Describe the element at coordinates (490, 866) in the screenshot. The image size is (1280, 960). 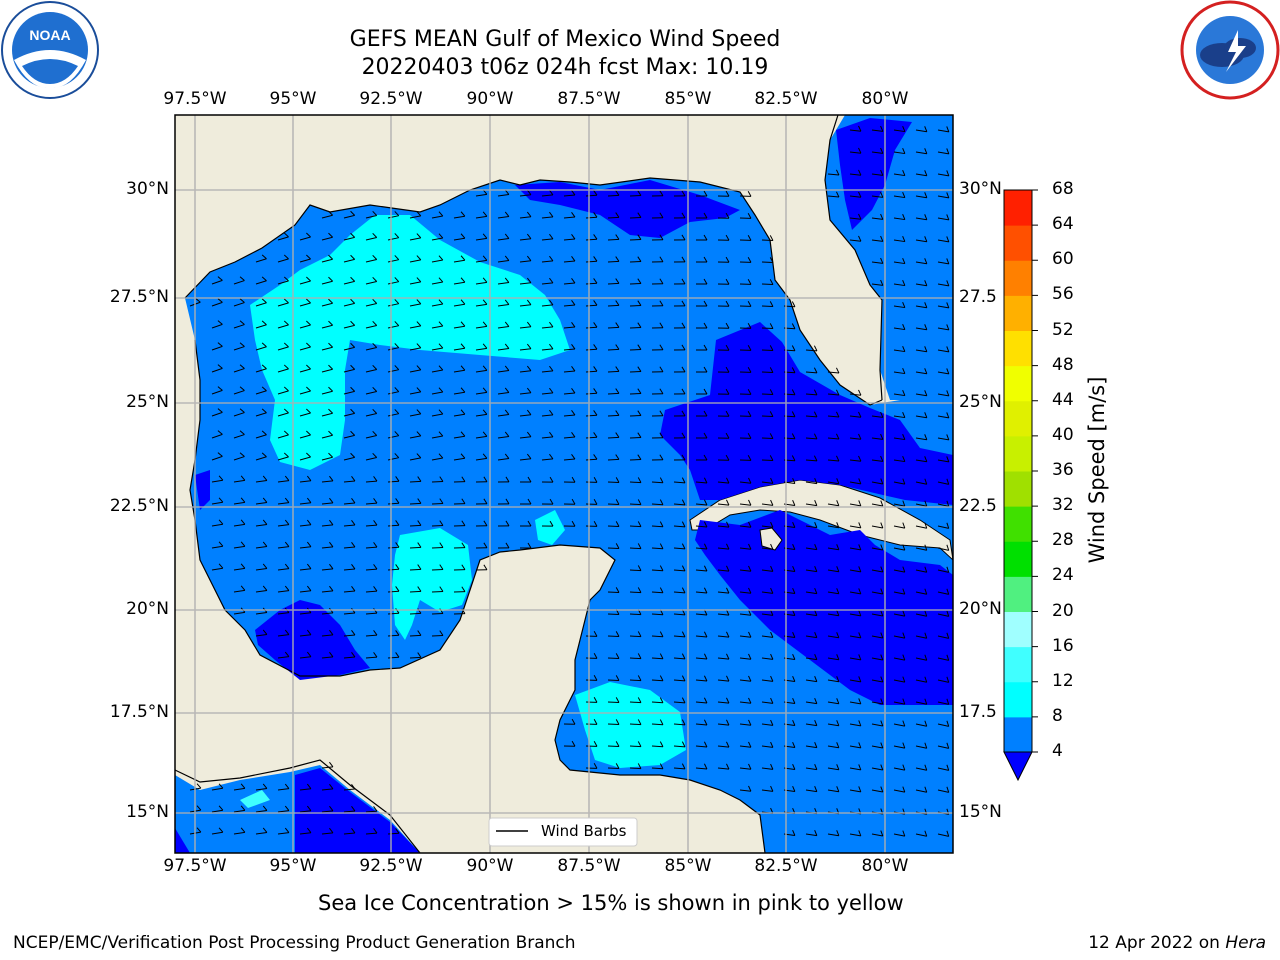
I see `lon-tick-label: 90°W` at that location.